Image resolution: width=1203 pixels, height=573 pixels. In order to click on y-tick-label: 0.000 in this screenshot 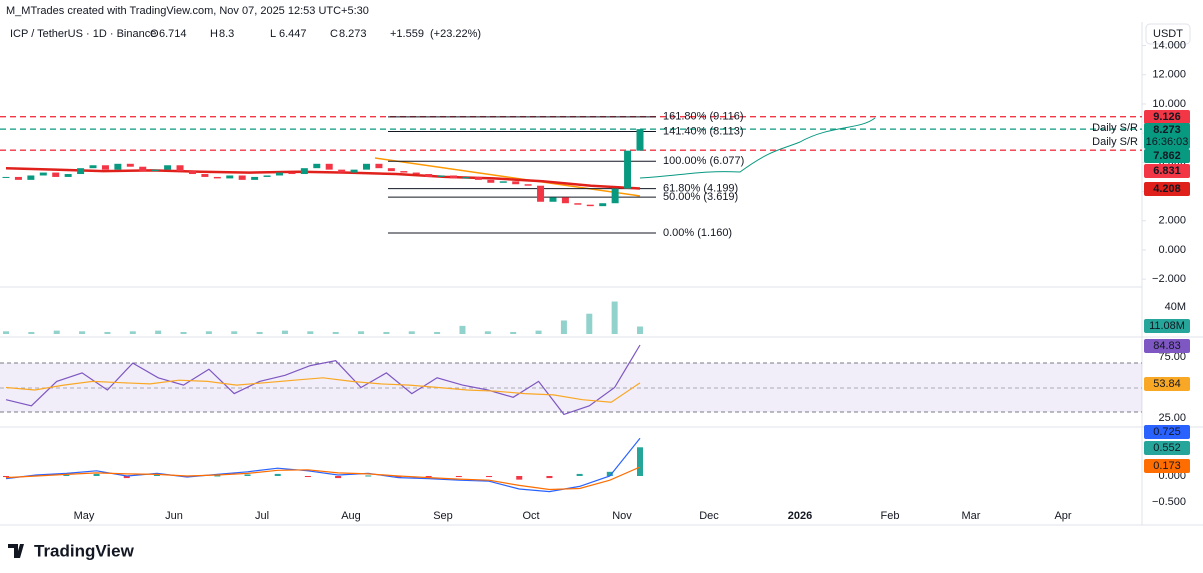, I will do `click(1172, 250)`.